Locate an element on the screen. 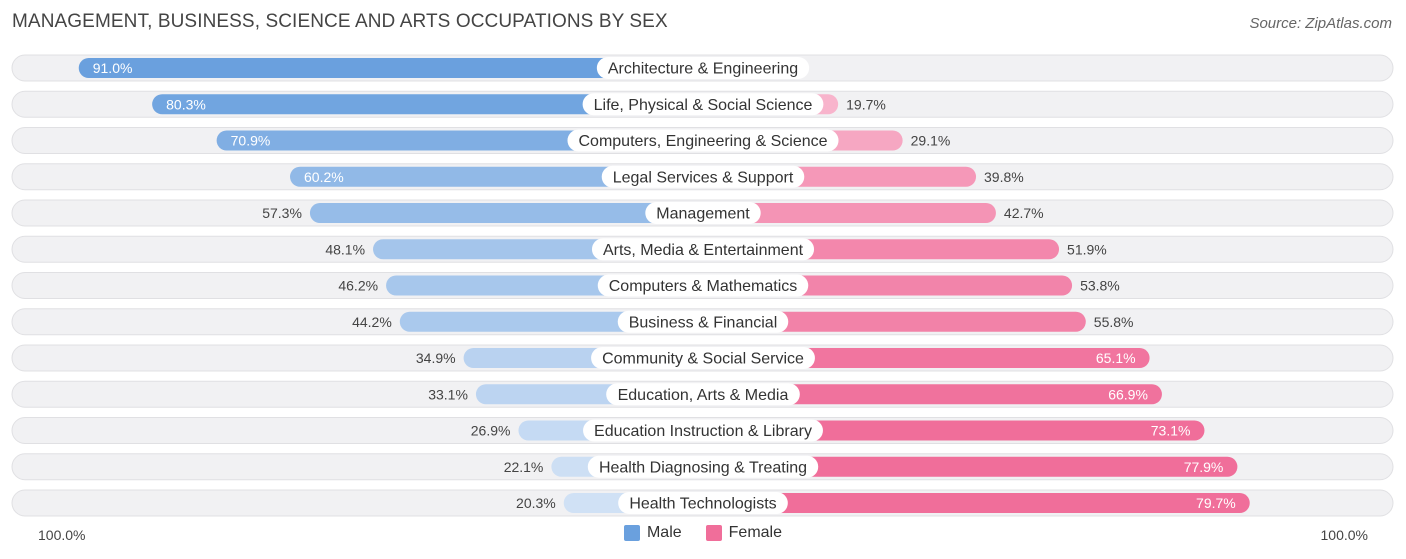  bar-row-management: 57.3% 42.7% Management is located at coordinates (702, 213).